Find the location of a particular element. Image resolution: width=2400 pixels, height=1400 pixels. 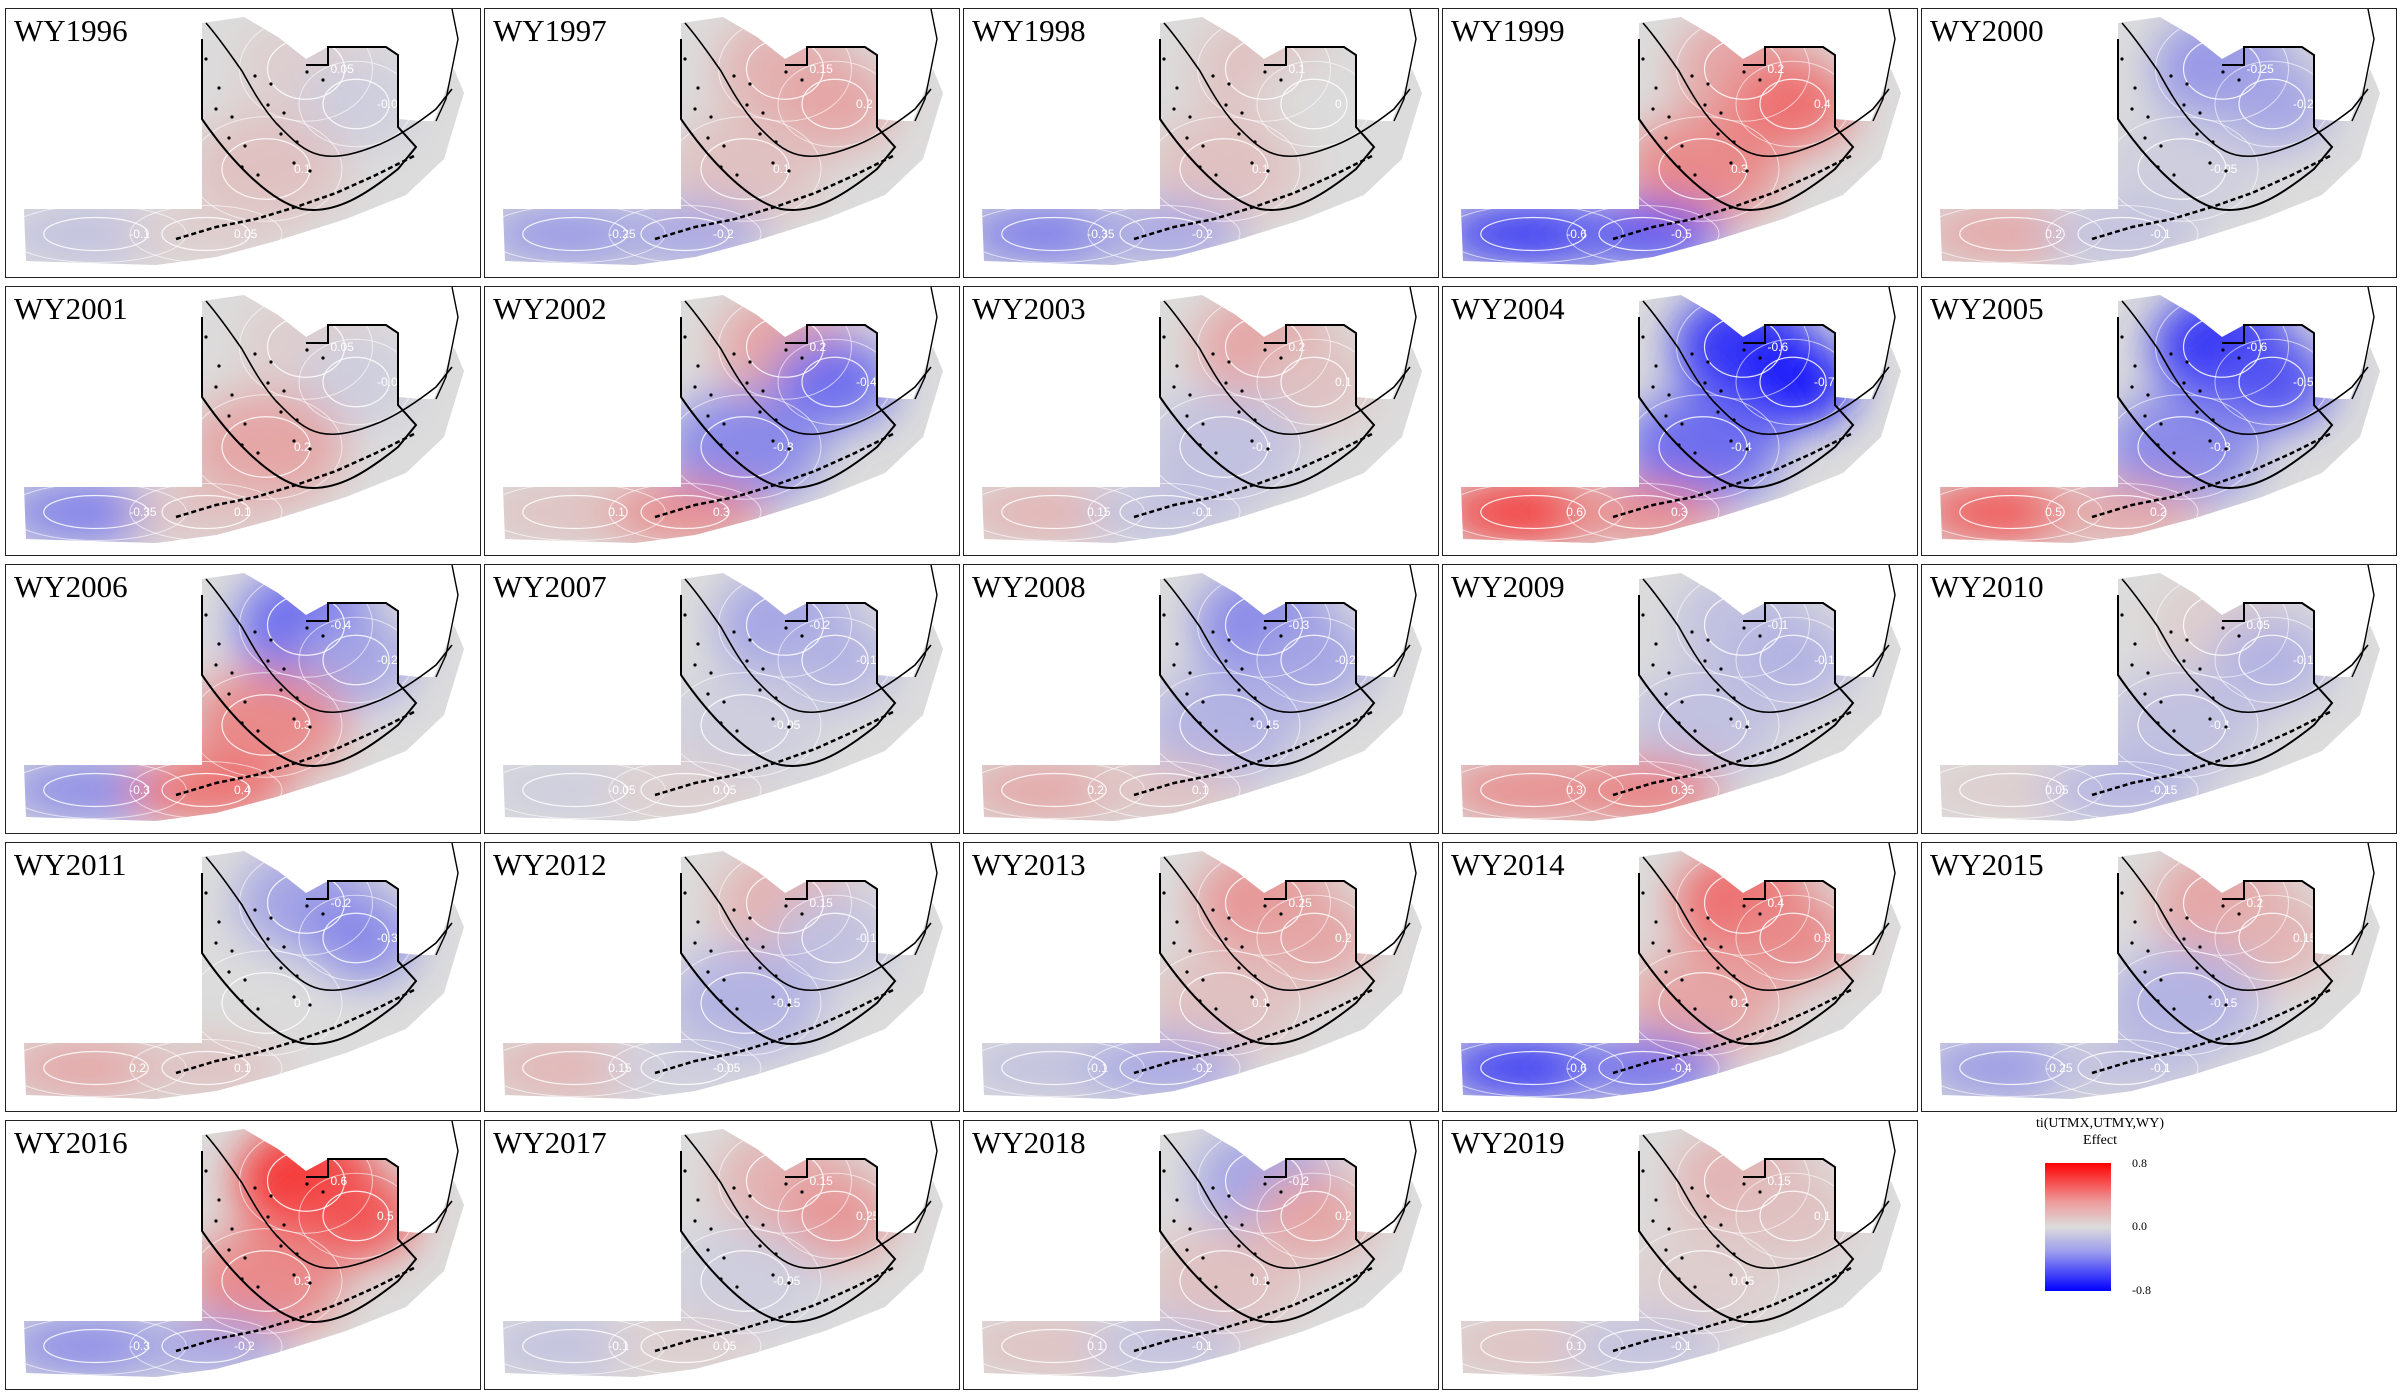

park-boundary is located at coordinates (309, 1237).